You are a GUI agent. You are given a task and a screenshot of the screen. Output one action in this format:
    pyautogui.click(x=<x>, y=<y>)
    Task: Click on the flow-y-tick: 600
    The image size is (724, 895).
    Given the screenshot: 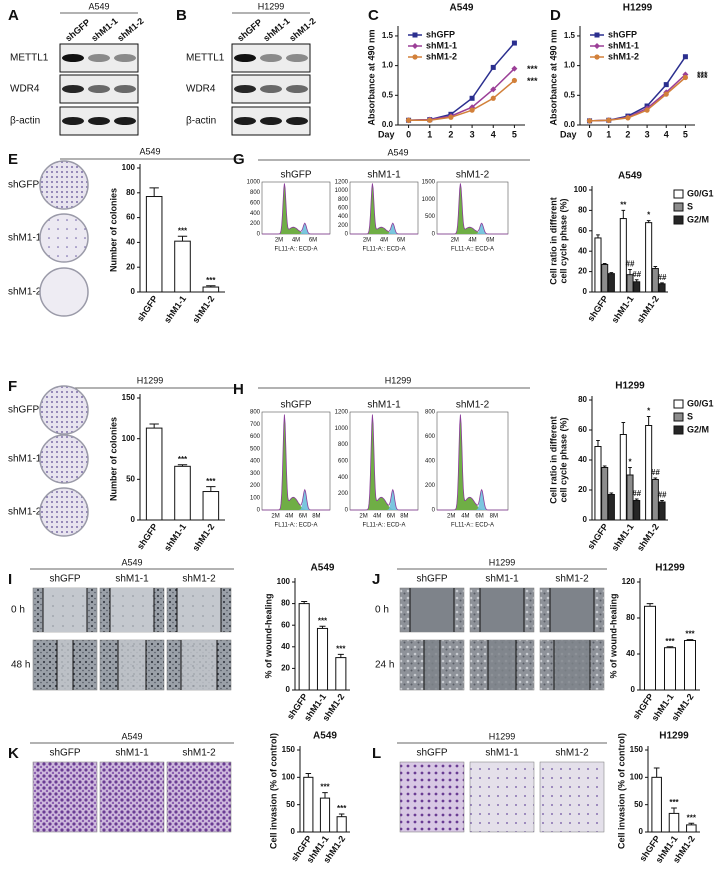 What is the action you would take?
    pyautogui.click(x=343, y=462)
    